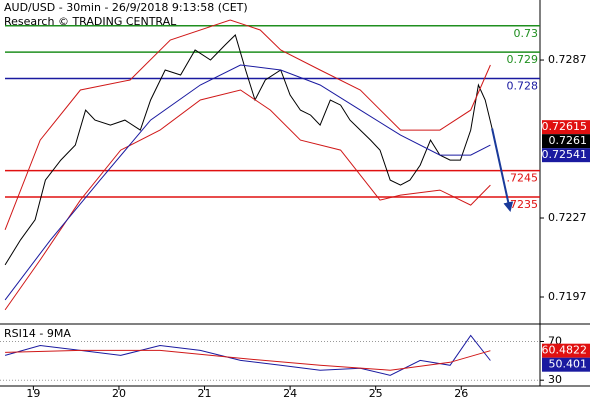 Image resolution: width=590 pixels, height=400 pixels. What do you see at coordinates (523, 59) in the screenshot?
I see `level-label: 0.729` at bounding box center [523, 59].